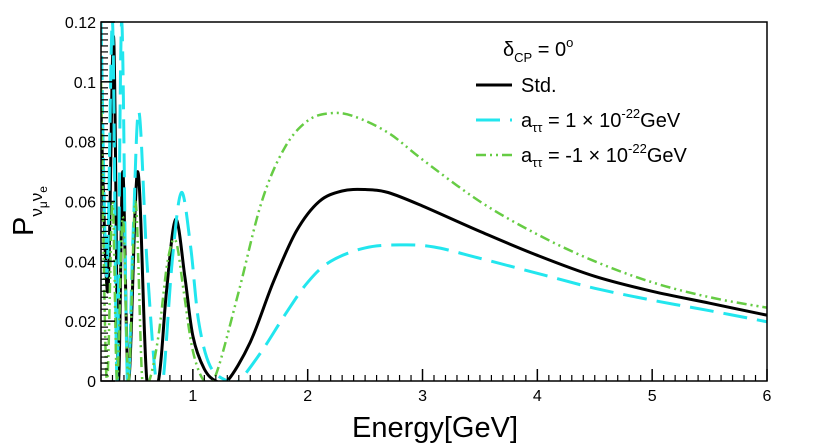  I want to click on legend-label-std: Std., so click(539, 86).